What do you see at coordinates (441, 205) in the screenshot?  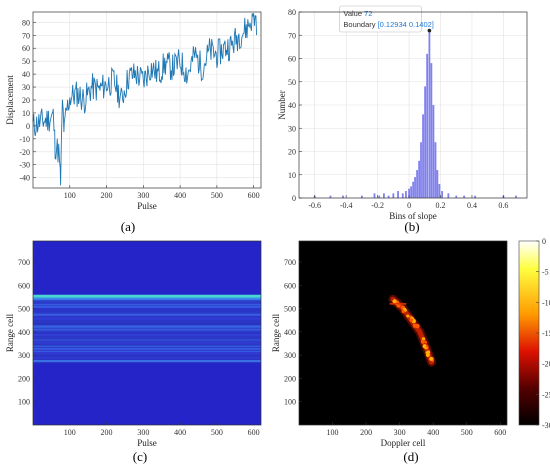 I see `x-tick-label: 0.2` at bounding box center [441, 205].